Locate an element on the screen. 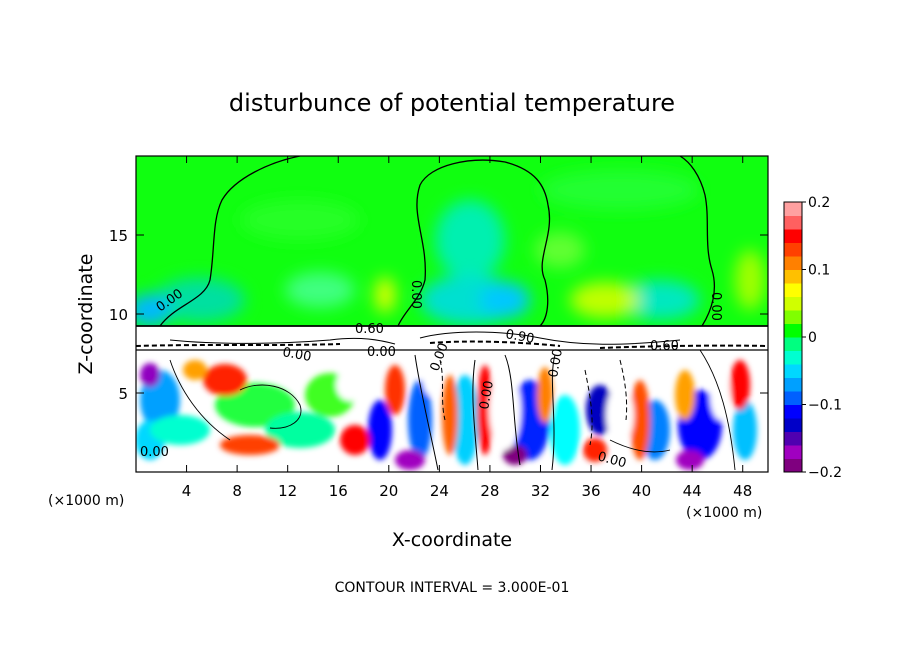 Image resolution: width=904 pixels, height=654 pixels. x-tick-label: 36 is located at coordinates (590, 491).